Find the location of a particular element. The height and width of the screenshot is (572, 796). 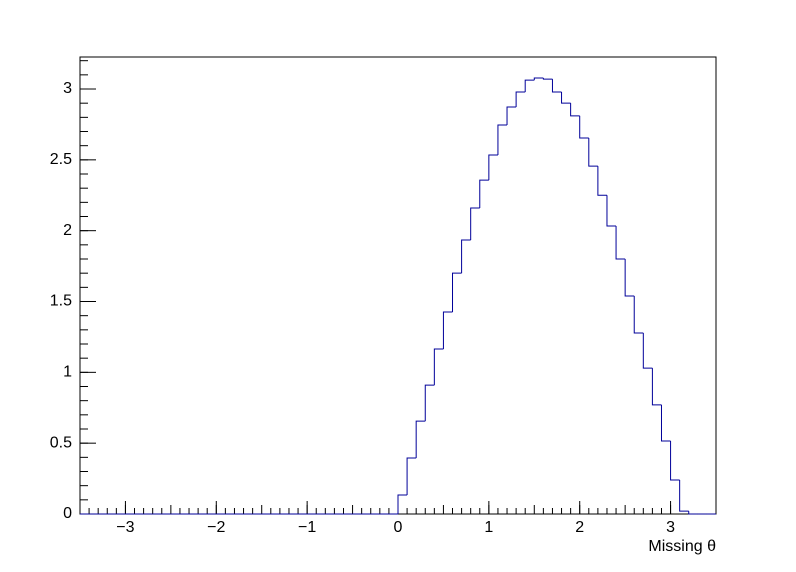

y-tick-label: 2.5 is located at coordinates (61, 159).